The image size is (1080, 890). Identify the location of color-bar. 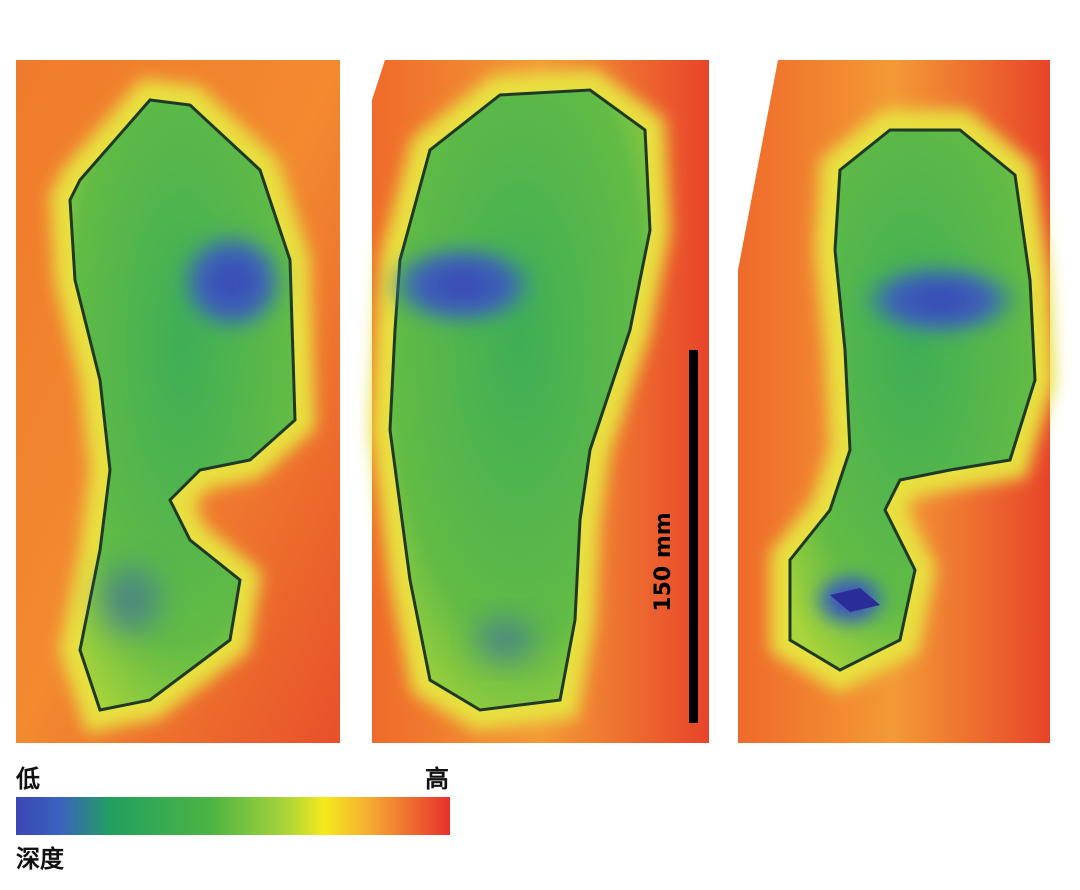
(233, 816).